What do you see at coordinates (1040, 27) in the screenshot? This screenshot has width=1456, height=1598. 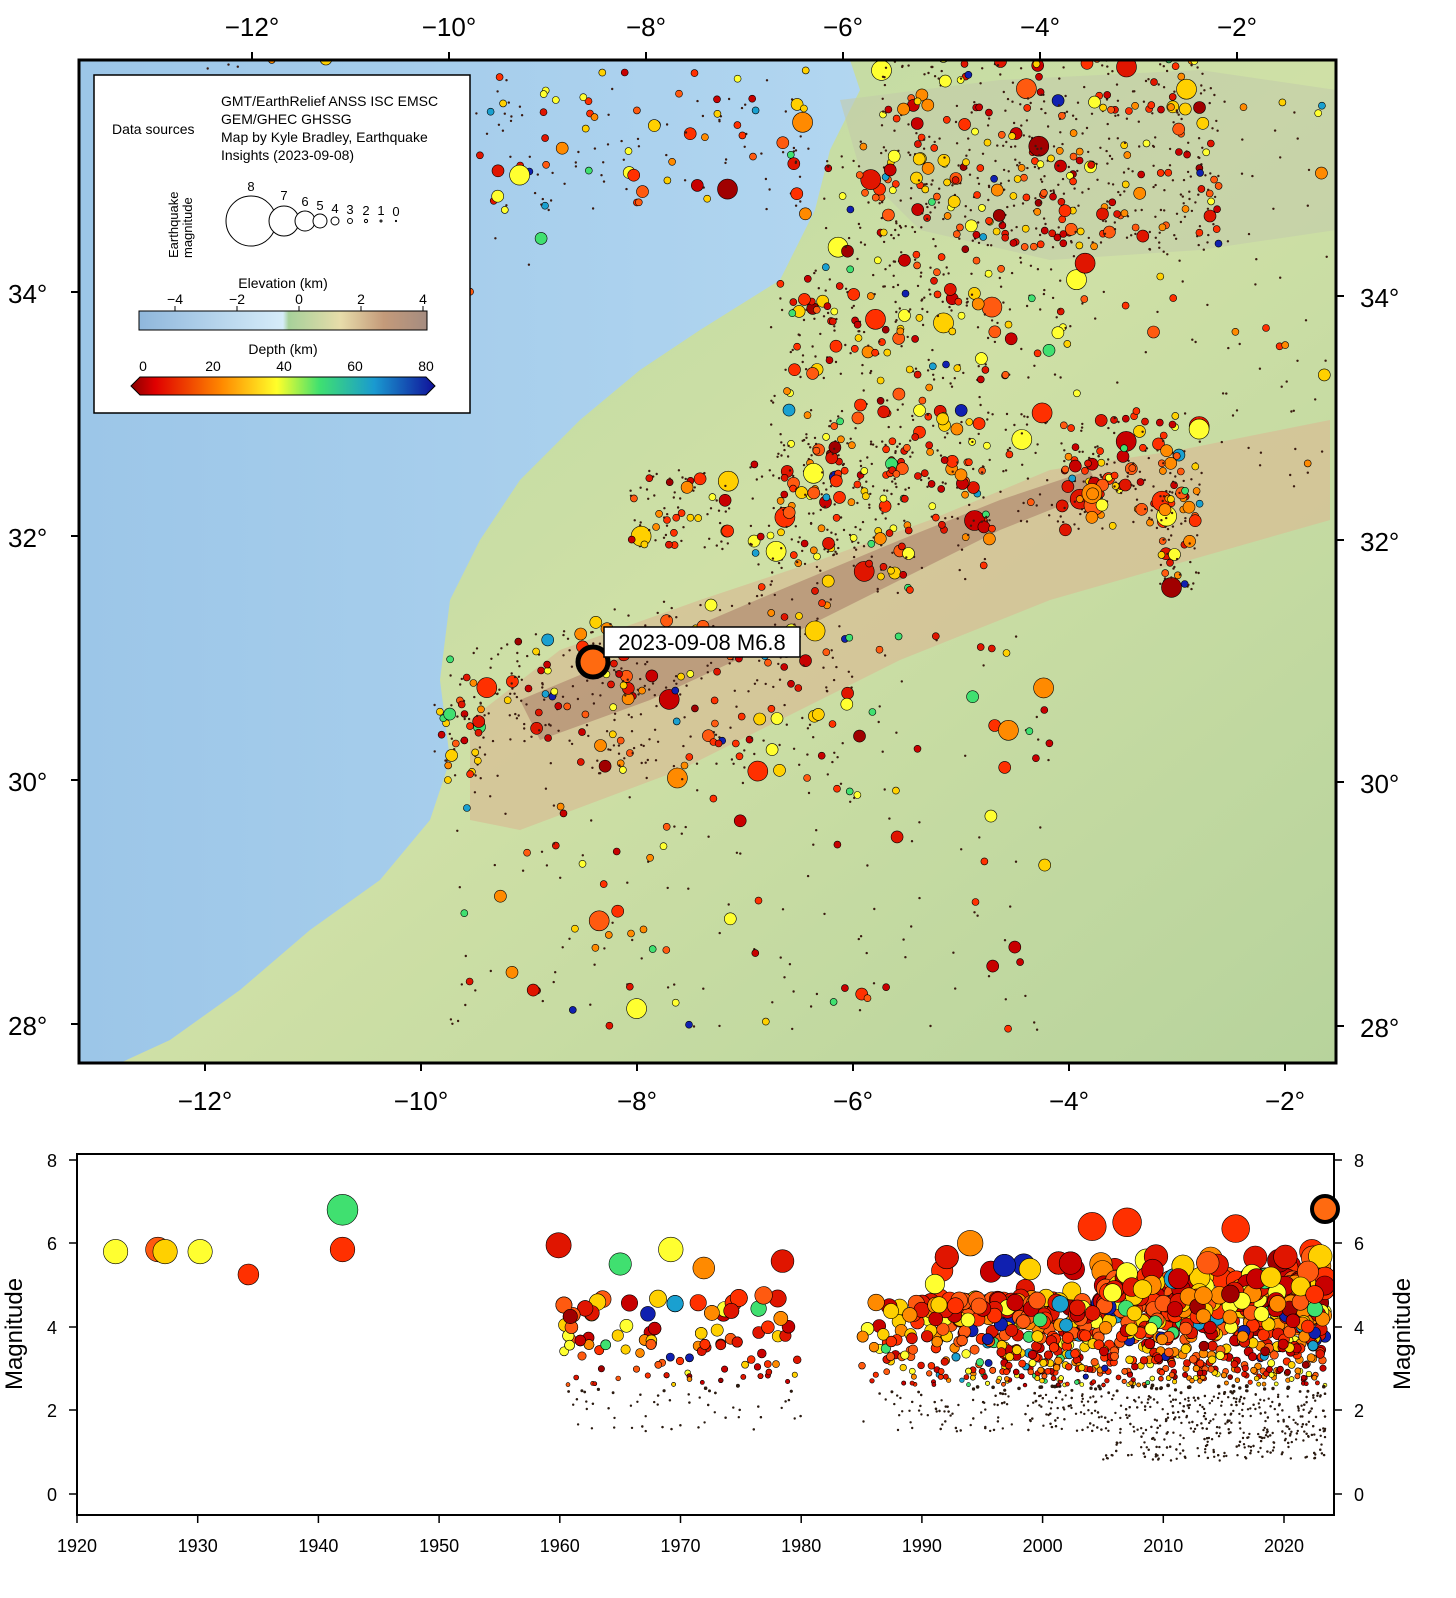 I see `top-lon-label: −4°` at bounding box center [1040, 27].